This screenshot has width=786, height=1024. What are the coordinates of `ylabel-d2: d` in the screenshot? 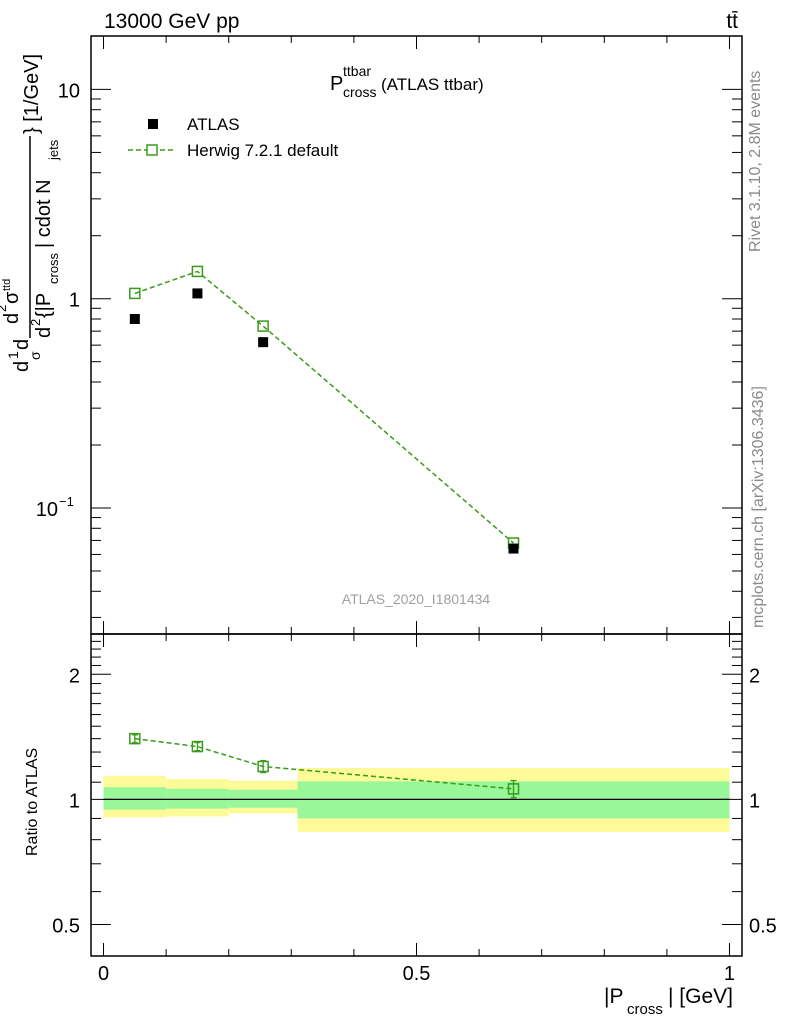 It's located at (22, 344).